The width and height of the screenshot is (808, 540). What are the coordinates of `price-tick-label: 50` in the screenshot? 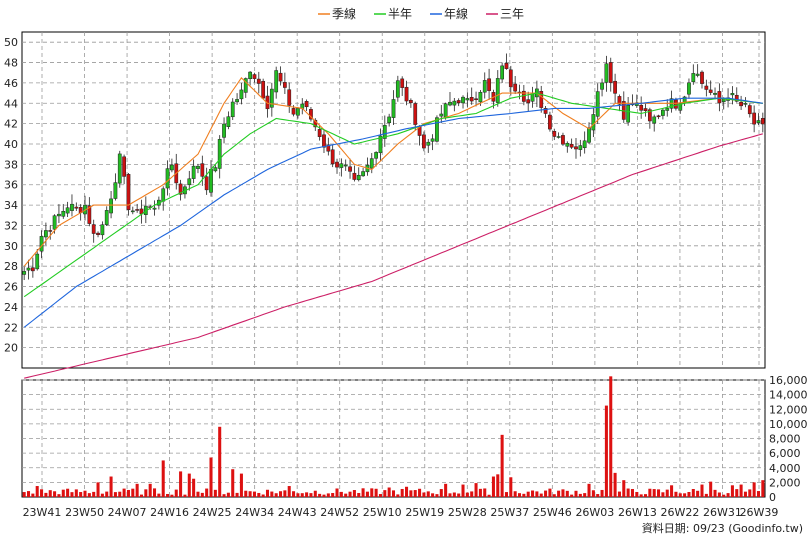 It's located at (11, 42).